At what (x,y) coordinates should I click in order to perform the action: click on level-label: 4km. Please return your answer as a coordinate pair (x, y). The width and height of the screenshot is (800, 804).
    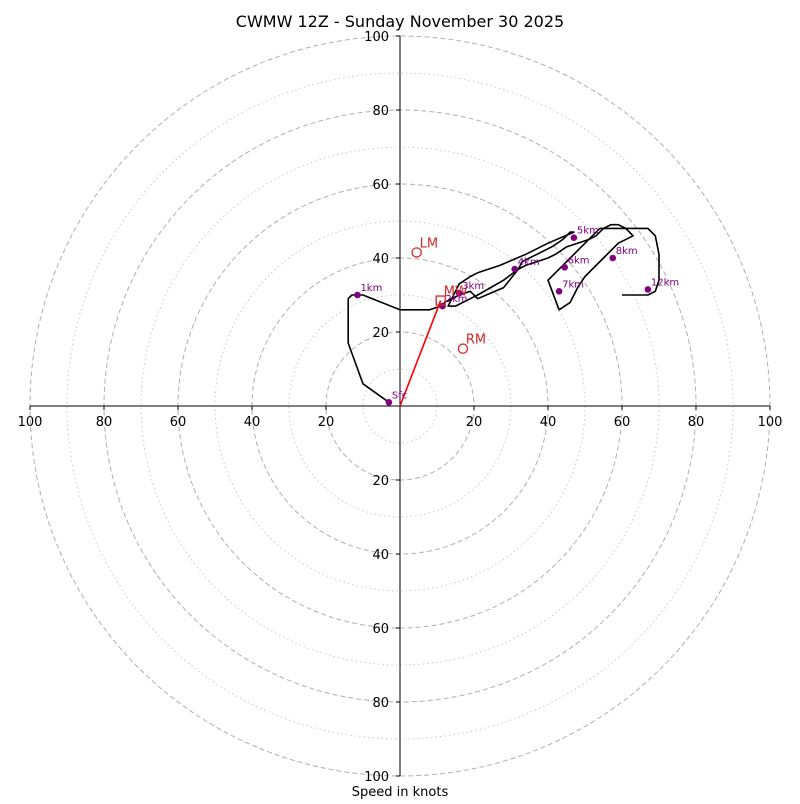
    Looking at the image, I should click on (529, 262).